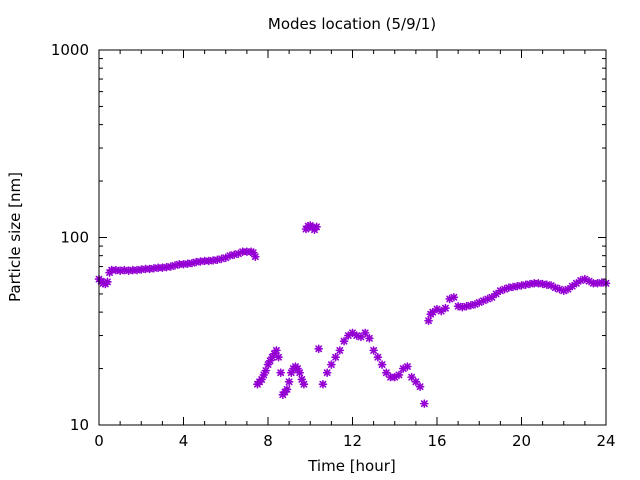 This screenshot has height=480, width=640. Describe the element at coordinates (70, 50) in the screenshot. I see `y-tick-label: 1000` at that location.